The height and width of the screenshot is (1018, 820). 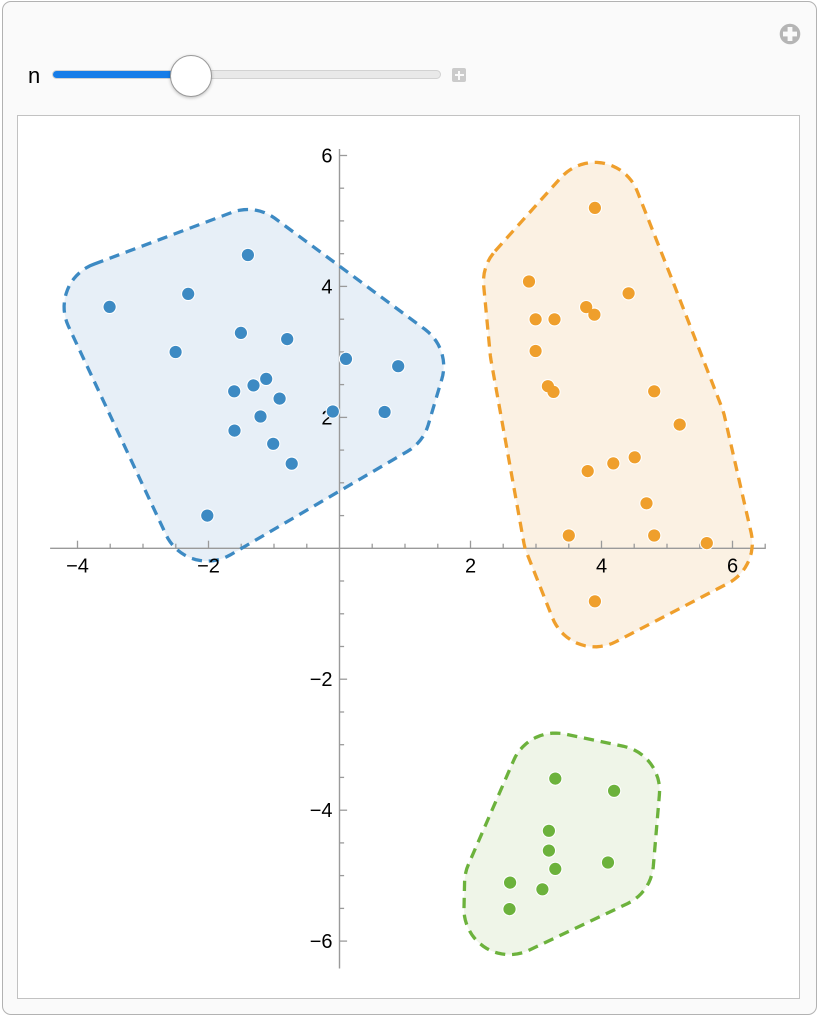 I want to click on svg-text: −6, so click(x=321, y=942).